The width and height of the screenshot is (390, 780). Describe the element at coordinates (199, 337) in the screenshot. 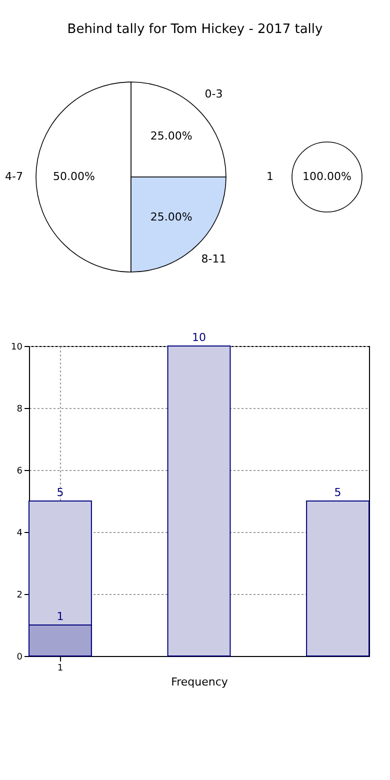

I see `data-label: 10` at that location.